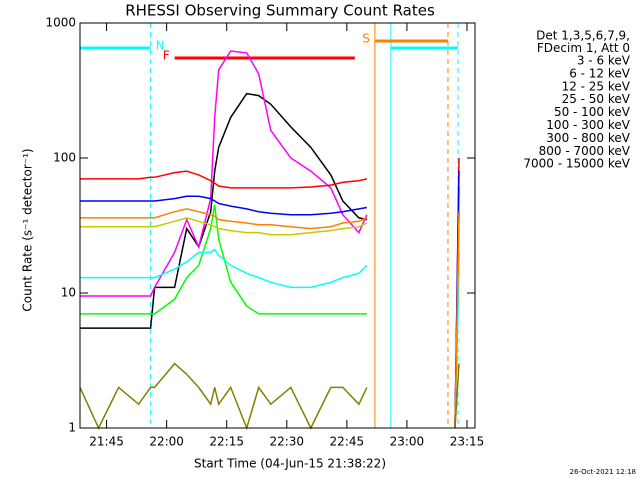 The height and width of the screenshot is (480, 640). Describe the element at coordinates (160, 46) in the screenshot. I see `status-label: N` at that location.